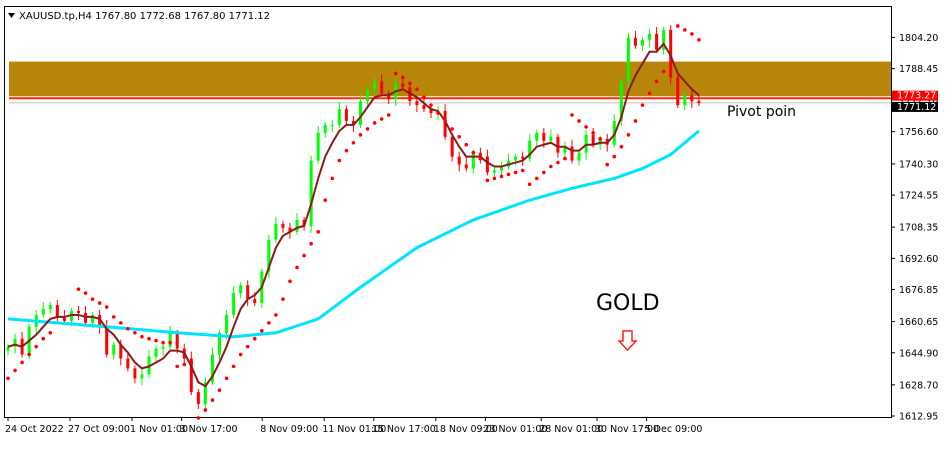 The image size is (946, 455). I want to click on y-tick-label: 1740.30, so click(918, 164).